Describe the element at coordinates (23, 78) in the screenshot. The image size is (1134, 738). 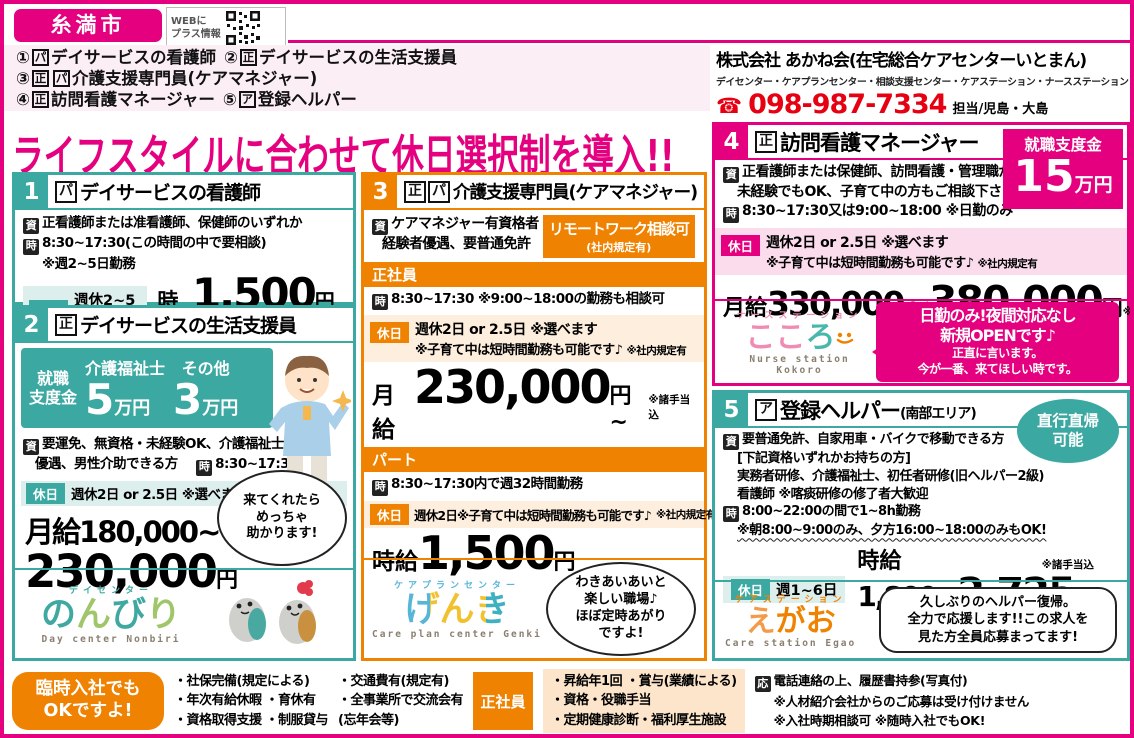
I see `job-index-number: ③` at that location.